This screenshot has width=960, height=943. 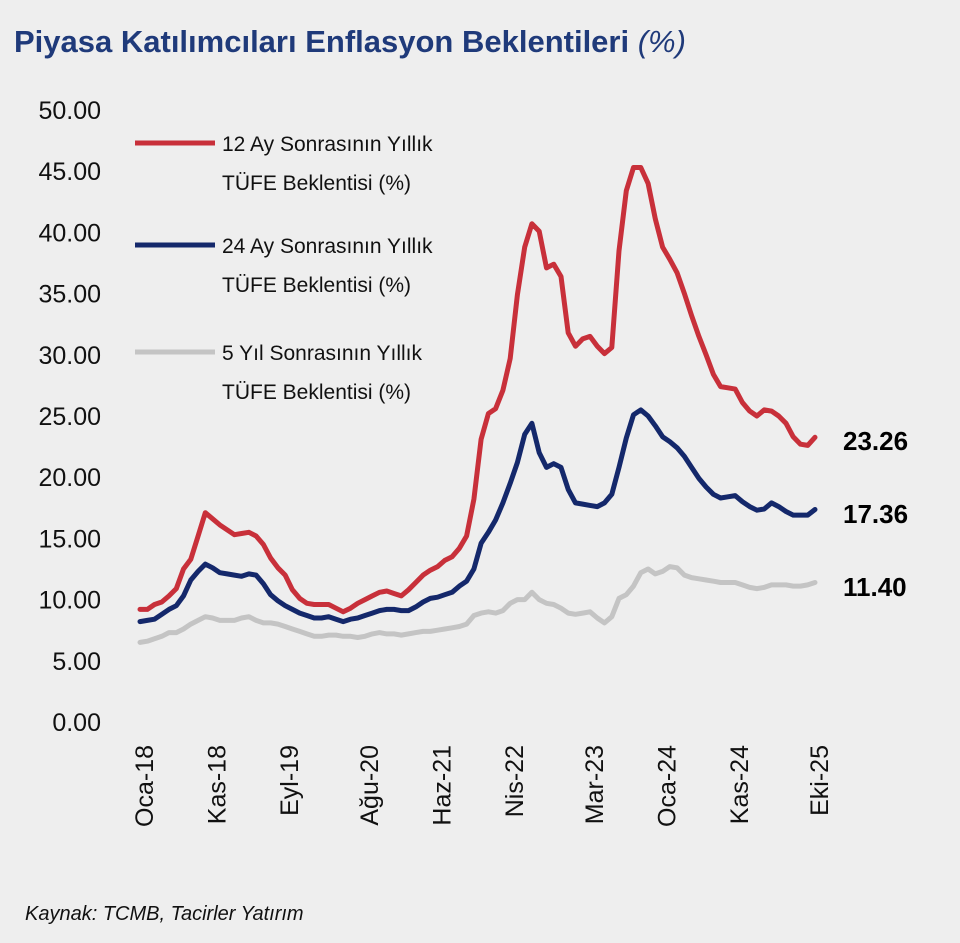 What do you see at coordinates (327, 246) in the screenshot?
I see `legend-label-line1: 24 Ay Sonrasının Yıllık` at bounding box center [327, 246].